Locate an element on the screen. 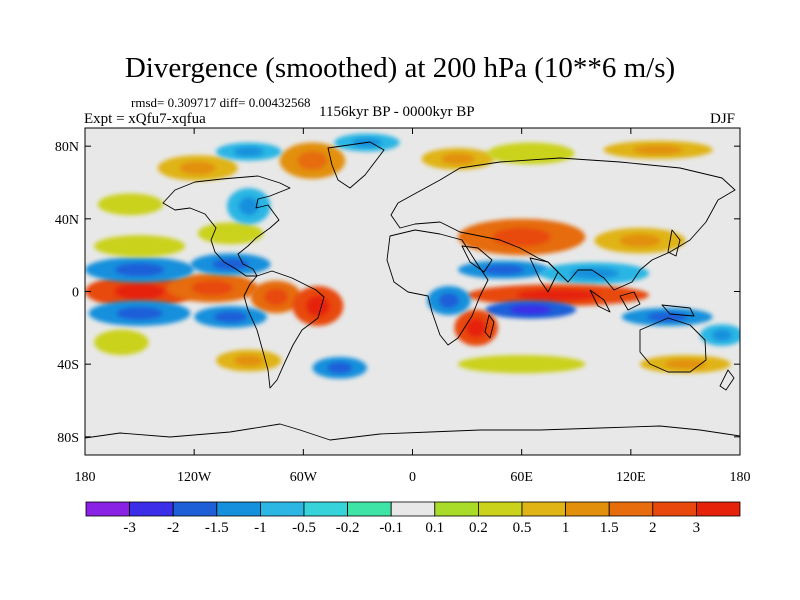 Image resolution: width=800 pixels, height=600 pixels. coastline-north-america is located at coordinates (226, 226).